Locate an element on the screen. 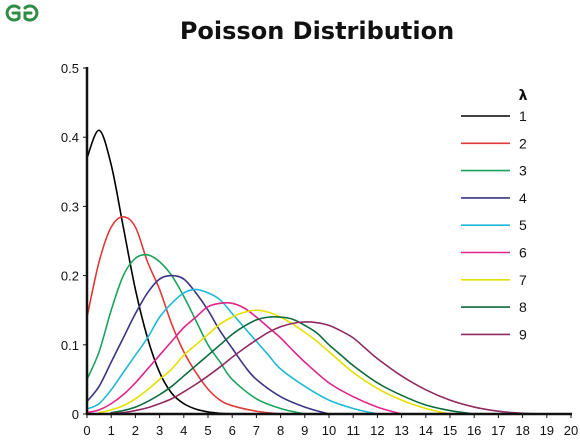 The image size is (580, 441). x-tick-label: 9 is located at coordinates (304, 430).